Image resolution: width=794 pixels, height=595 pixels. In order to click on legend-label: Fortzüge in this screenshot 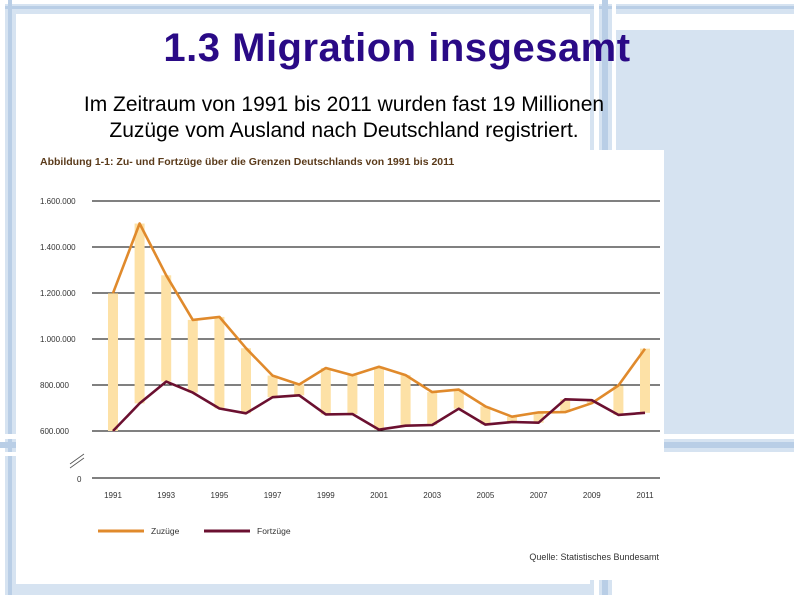, I will do `click(274, 531)`.